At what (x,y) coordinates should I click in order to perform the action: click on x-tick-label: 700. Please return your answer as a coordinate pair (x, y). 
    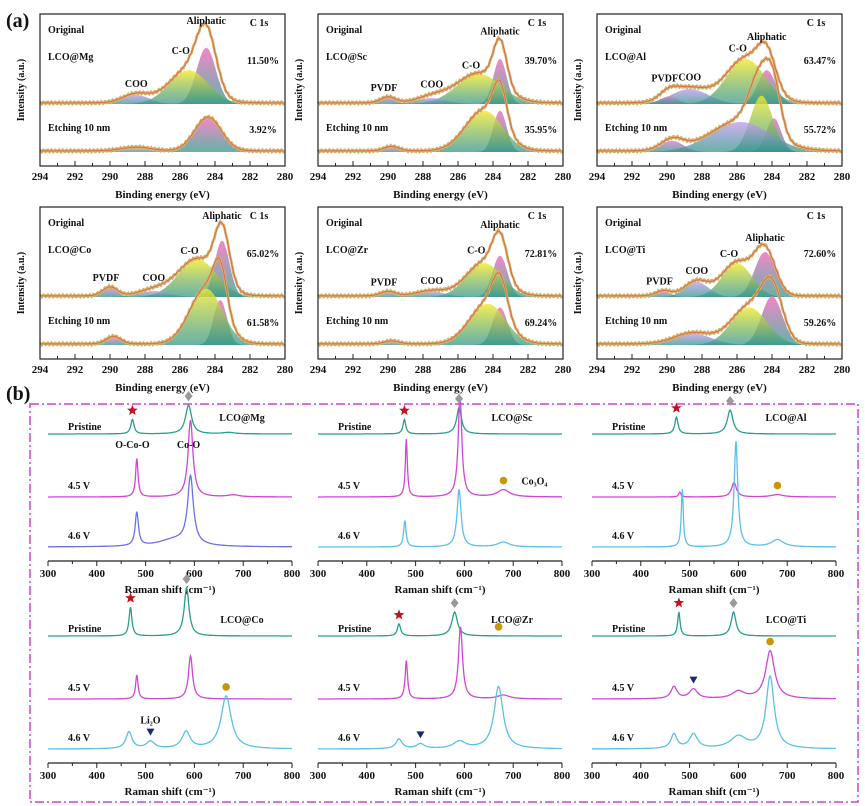
    Looking at the image, I should click on (243, 776).